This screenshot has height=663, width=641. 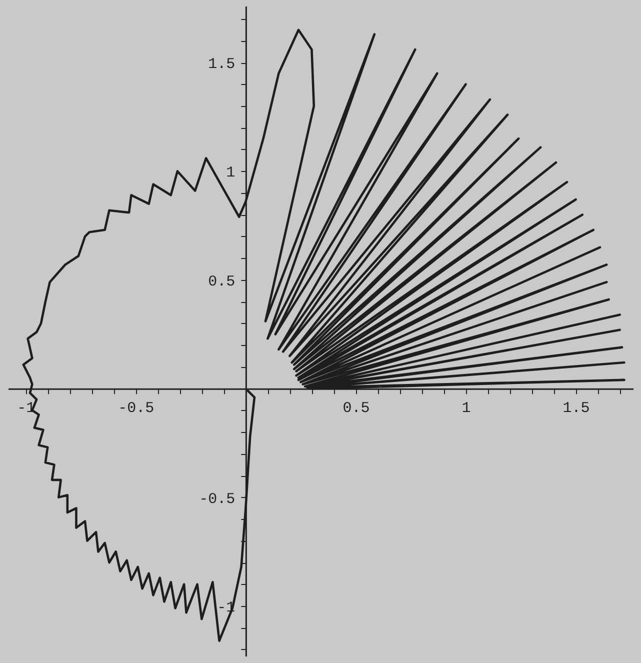 What do you see at coordinates (222, 281) in the screenshot?
I see `y-tick-label: 0.5` at bounding box center [222, 281].